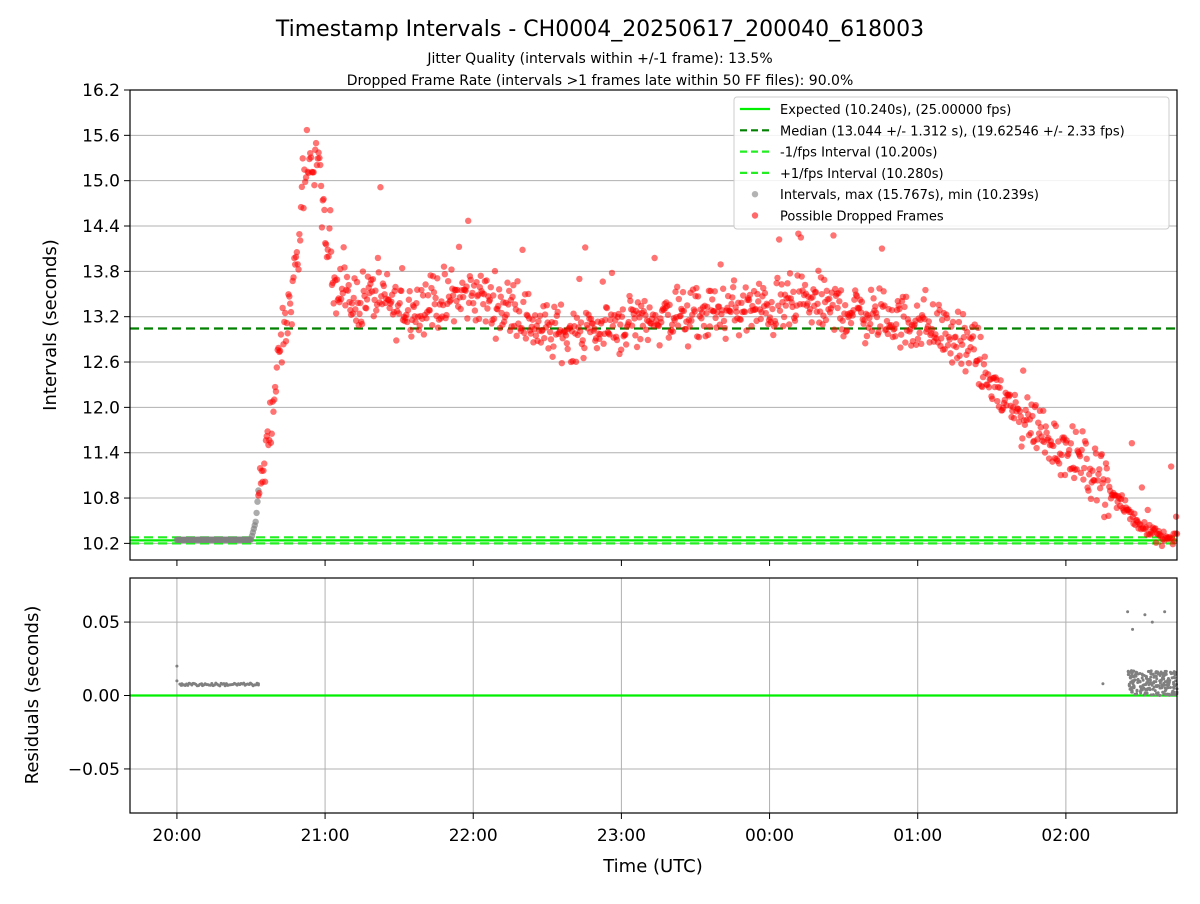 The width and height of the screenshot is (1200, 904). Describe the element at coordinates (101, 408) in the screenshot. I see `top-y-tick-label: 12.0` at that location.